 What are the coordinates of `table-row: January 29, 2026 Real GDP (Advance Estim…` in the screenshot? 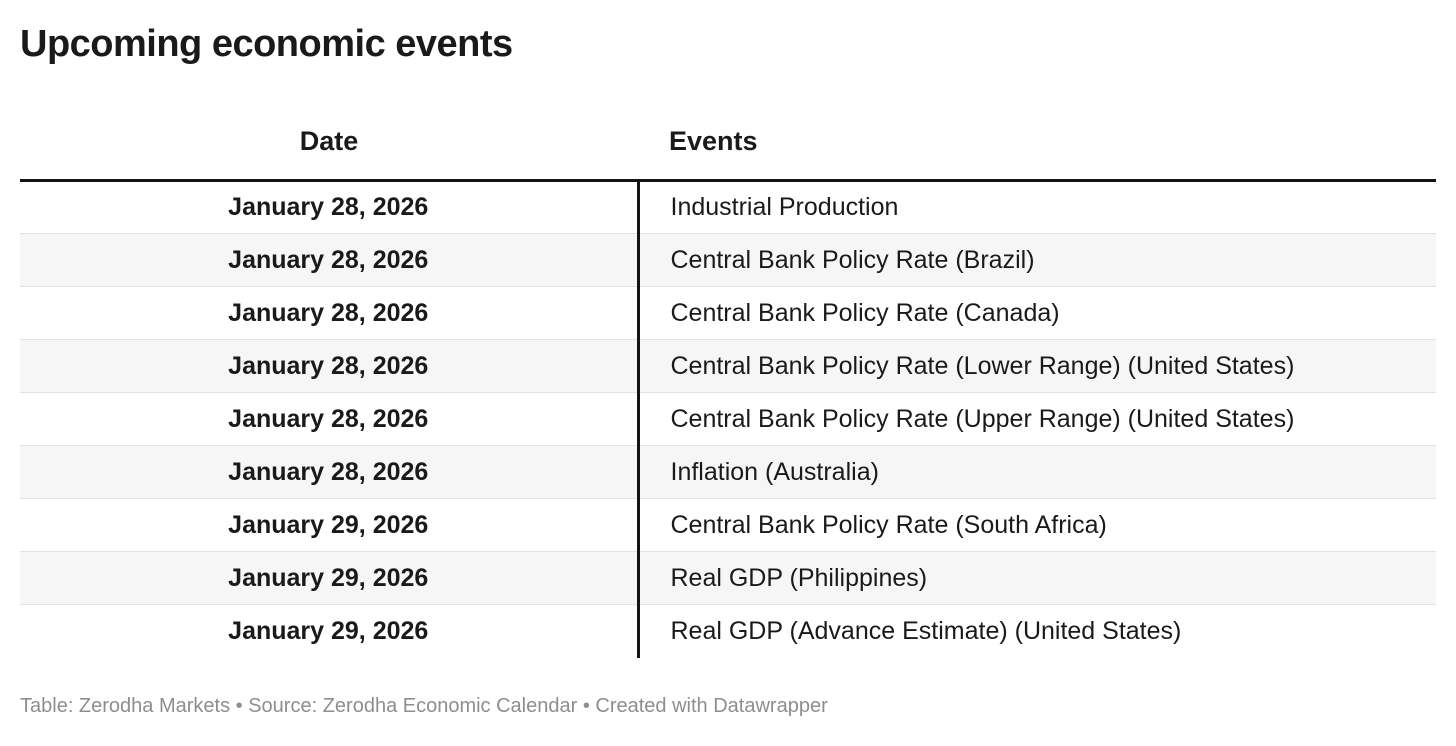 It's located at (728, 631).